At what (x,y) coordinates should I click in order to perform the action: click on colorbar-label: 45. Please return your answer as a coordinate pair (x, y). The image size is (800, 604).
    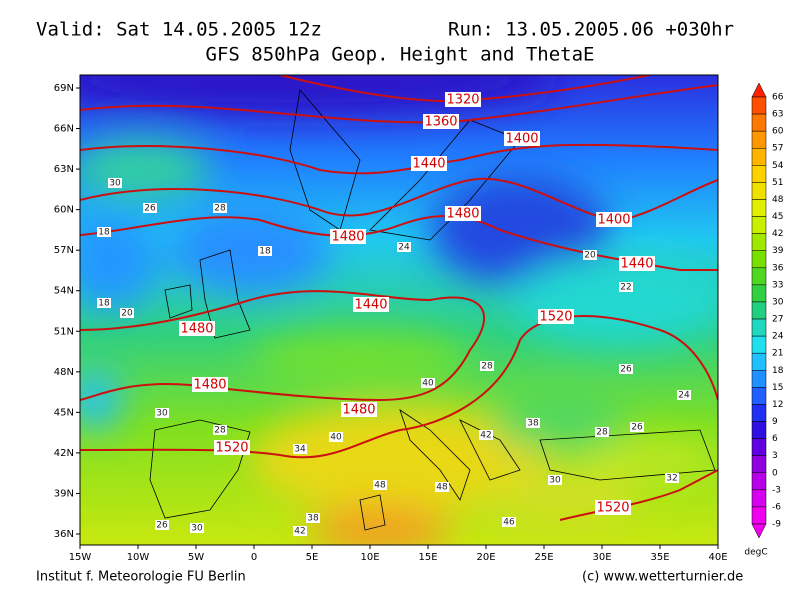
    Looking at the image, I should click on (777, 217).